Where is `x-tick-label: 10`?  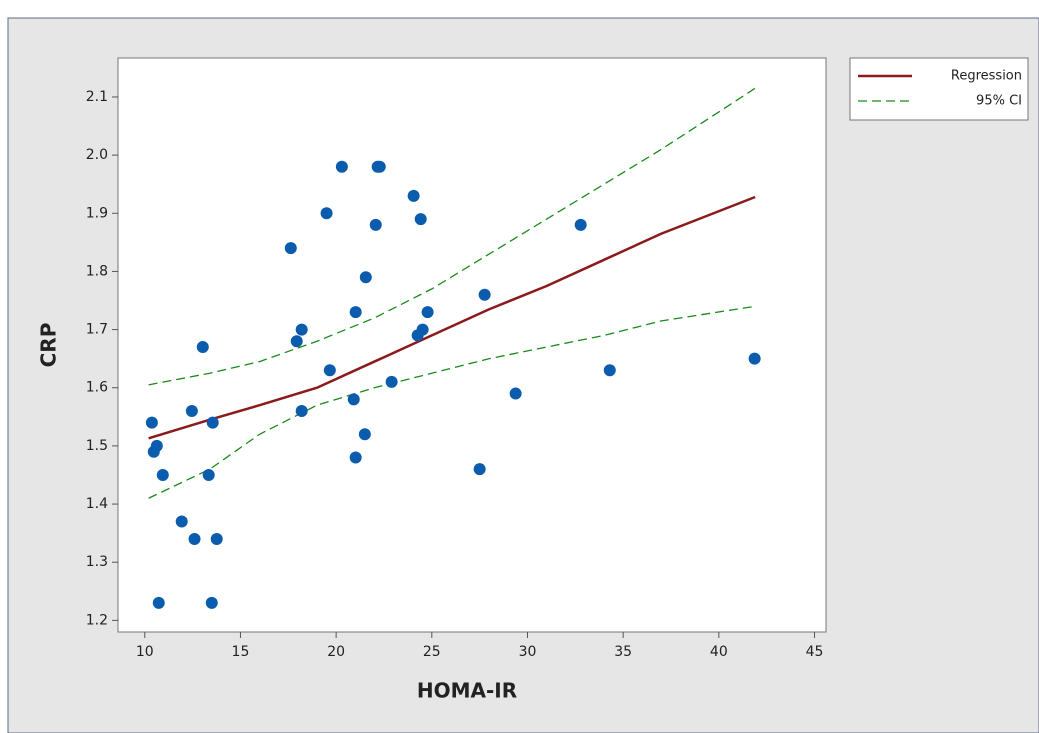 x-tick-label: 10 is located at coordinates (145, 652).